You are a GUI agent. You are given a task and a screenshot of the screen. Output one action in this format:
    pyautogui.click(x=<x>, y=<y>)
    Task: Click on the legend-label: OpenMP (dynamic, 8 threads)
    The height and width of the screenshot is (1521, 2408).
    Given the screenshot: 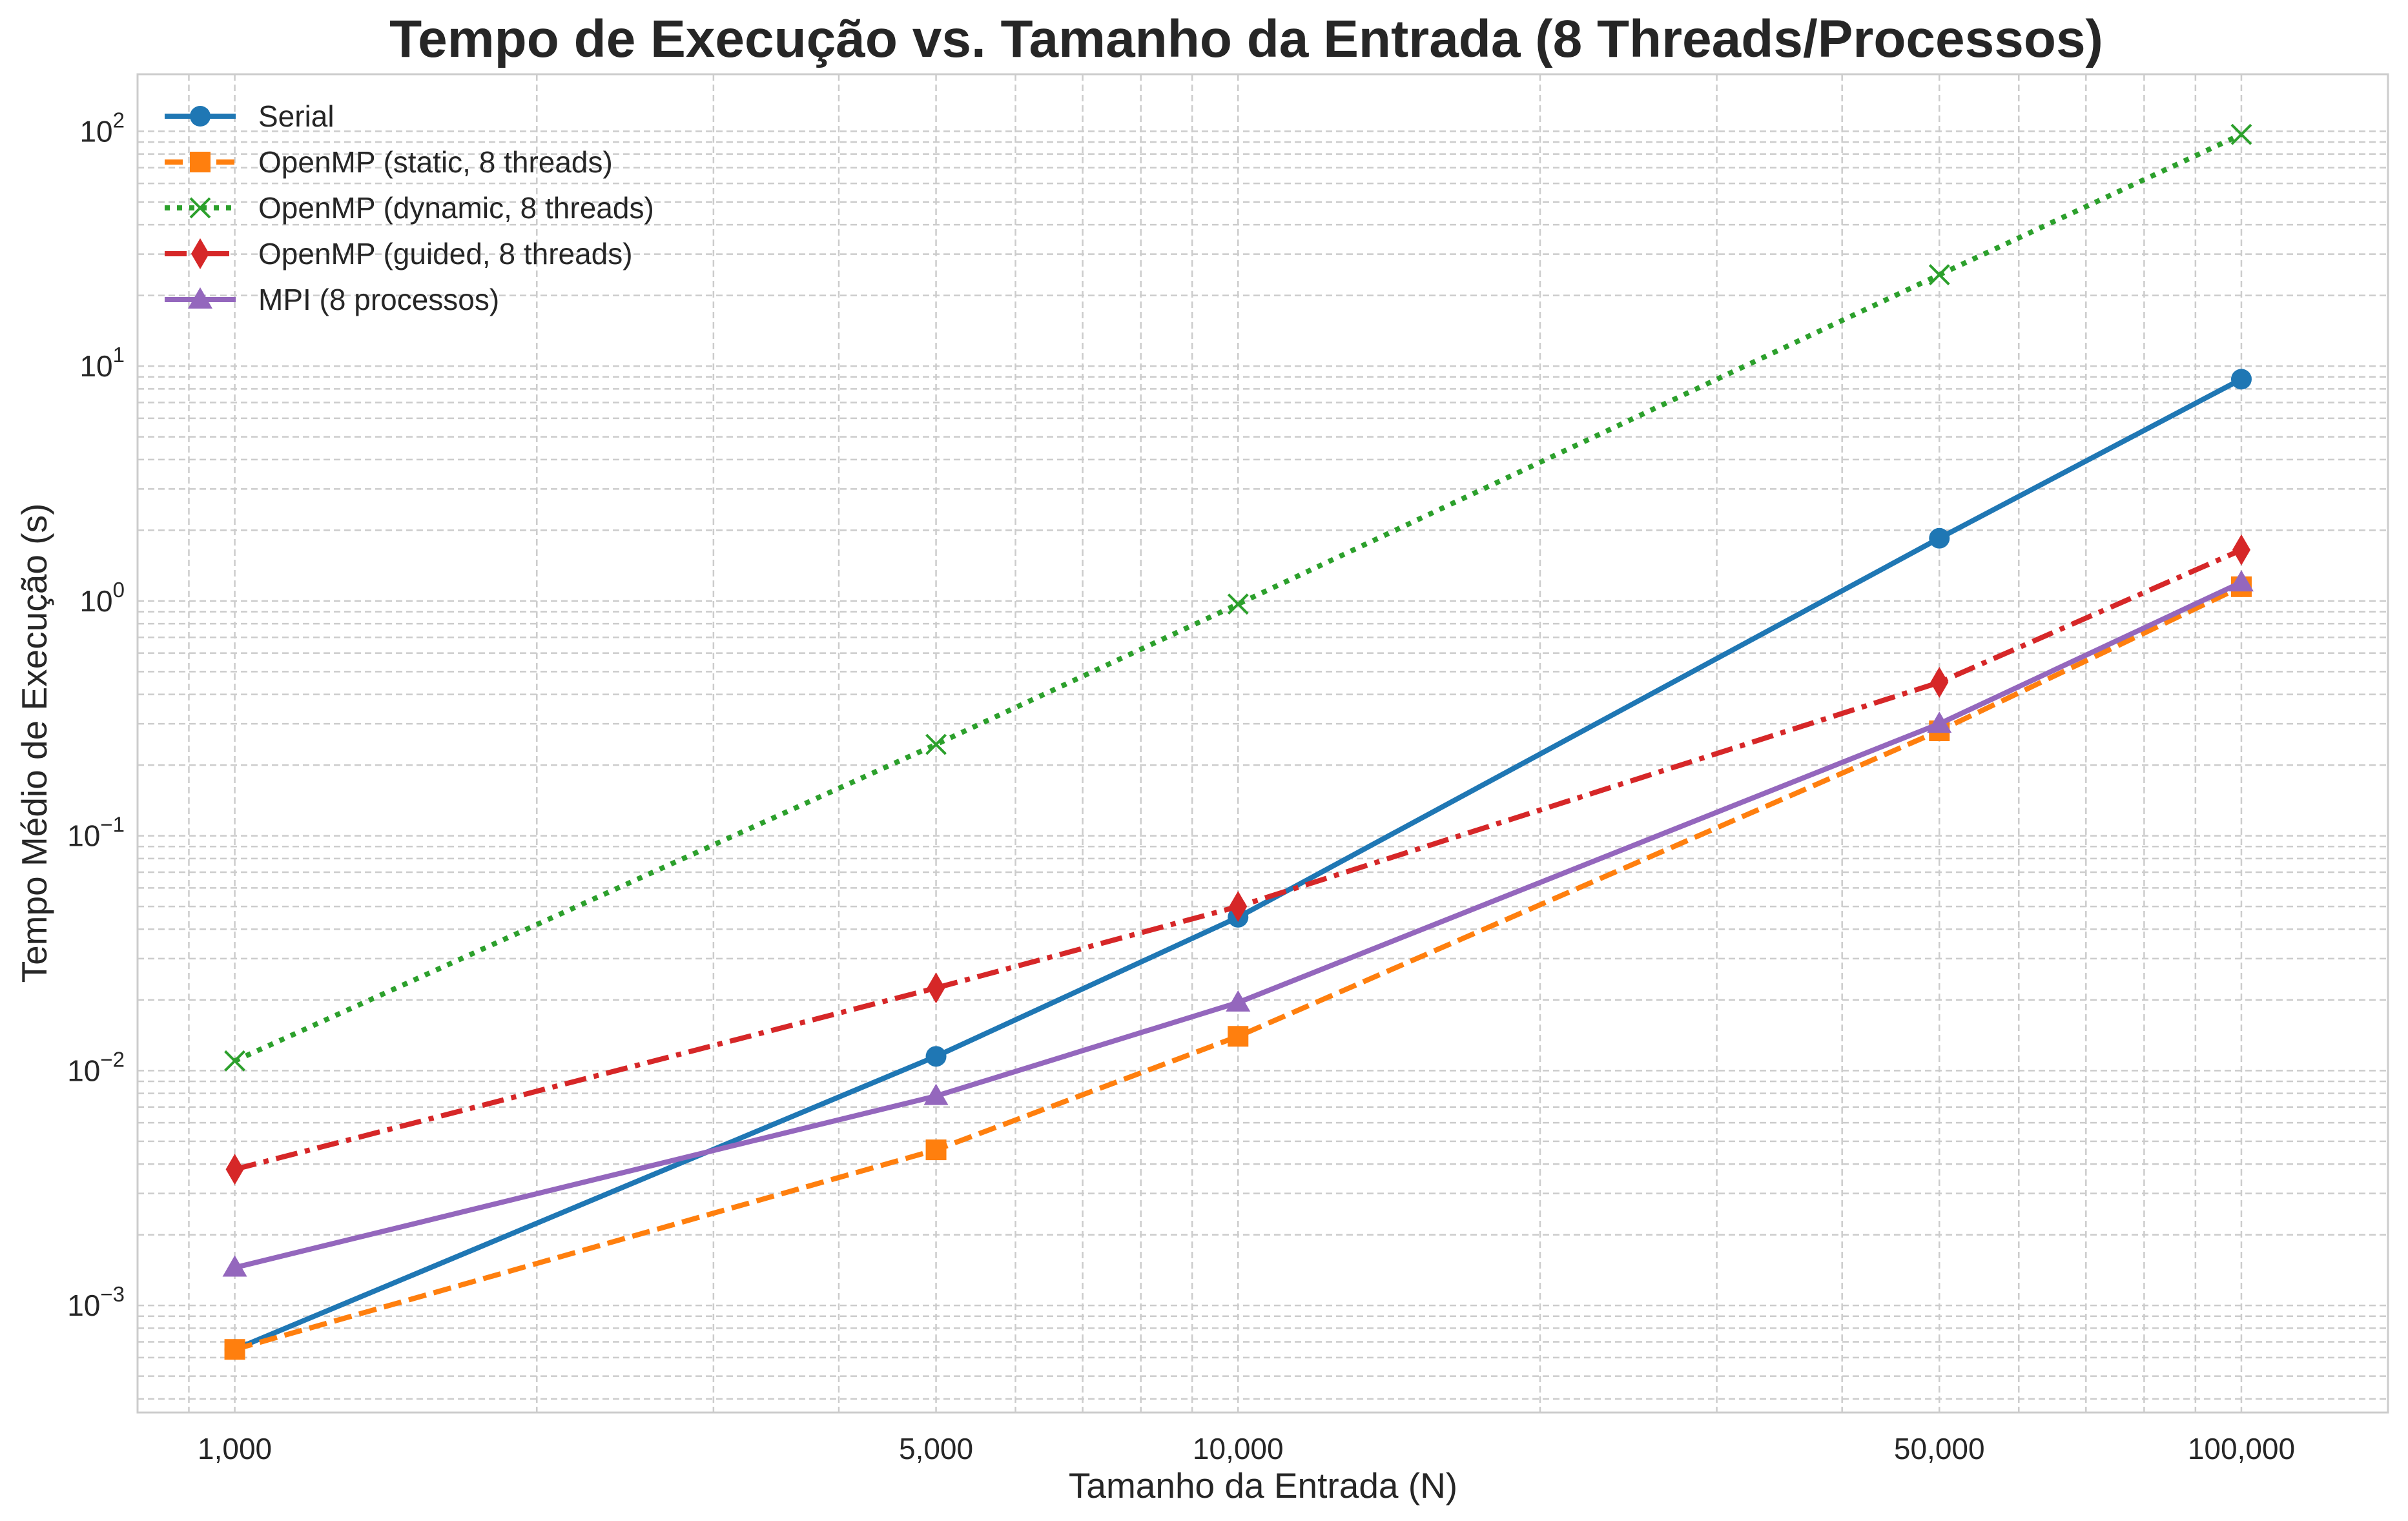 What is the action you would take?
    pyautogui.click(x=456, y=208)
    